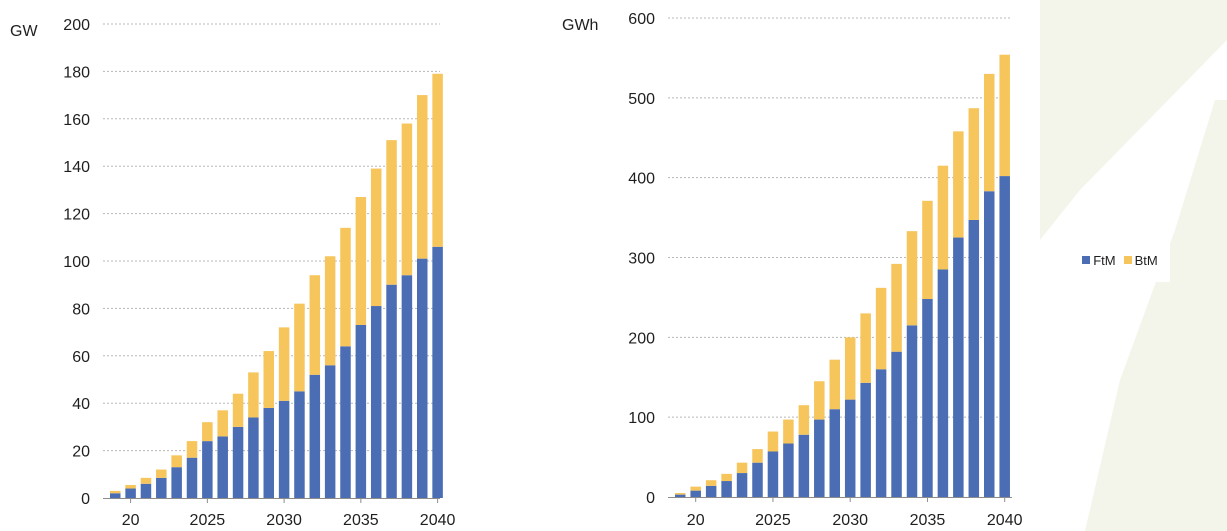 The height and width of the screenshot is (531, 1227). I want to click on bar-btm-2023, so click(742, 468).